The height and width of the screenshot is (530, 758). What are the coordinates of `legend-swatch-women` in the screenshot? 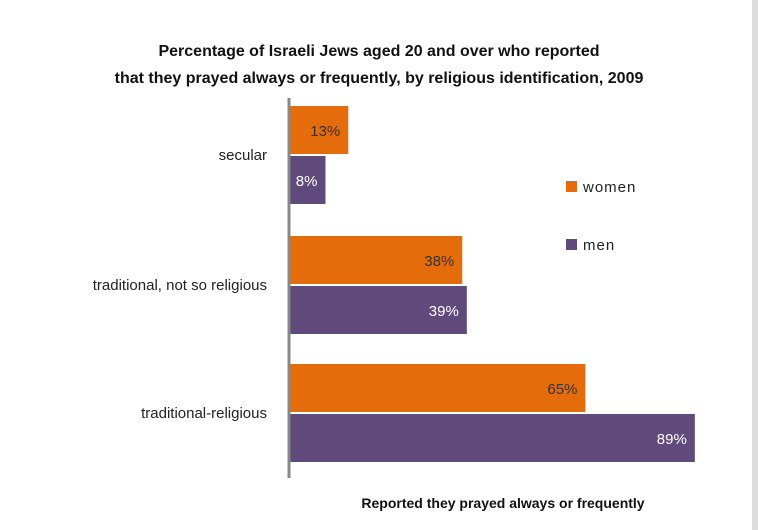 It's located at (571, 186).